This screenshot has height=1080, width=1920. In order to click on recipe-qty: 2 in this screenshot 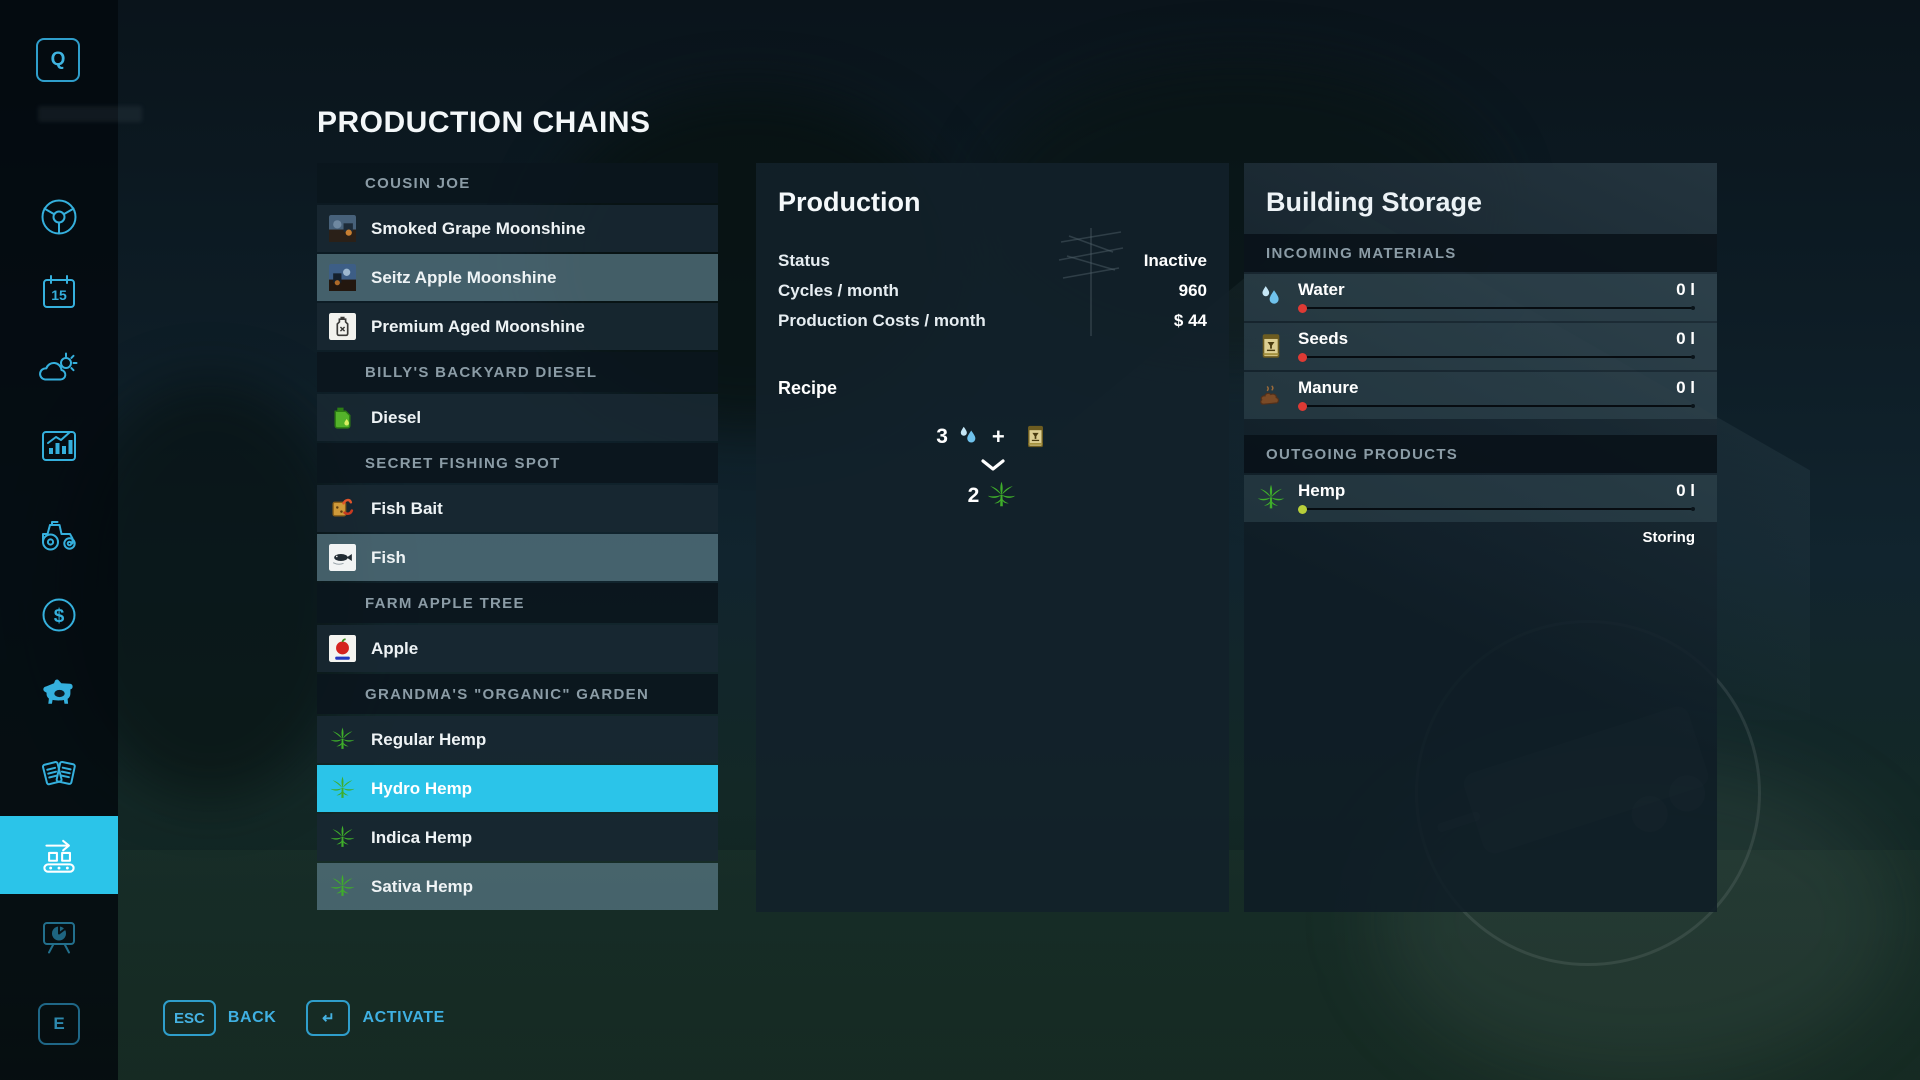, I will do `click(973, 495)`.